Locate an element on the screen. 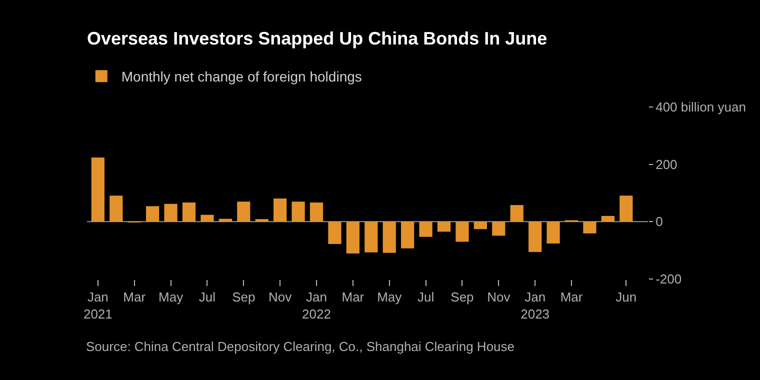 The height and width of the screenshot is (380, 760). source-note: Source: China Central Depository Clearing, Co., Shanghai Clearing House is located at coordinates (300, 346).